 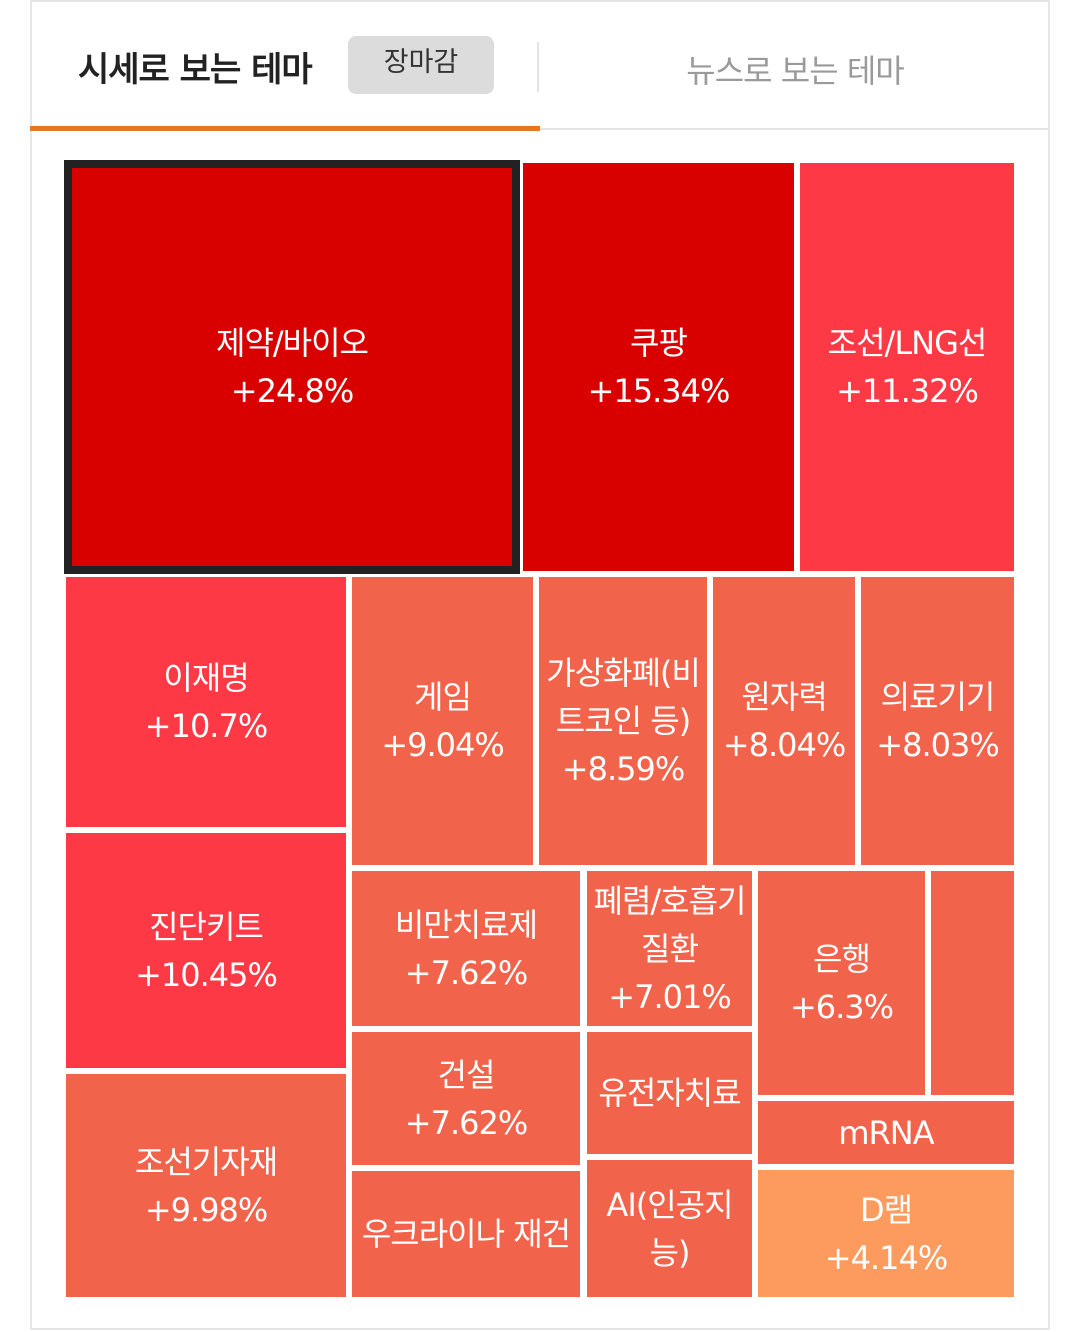 I want to click on theme-tile: 제약/바이오 +24.8%, so click(x=292, y=367).